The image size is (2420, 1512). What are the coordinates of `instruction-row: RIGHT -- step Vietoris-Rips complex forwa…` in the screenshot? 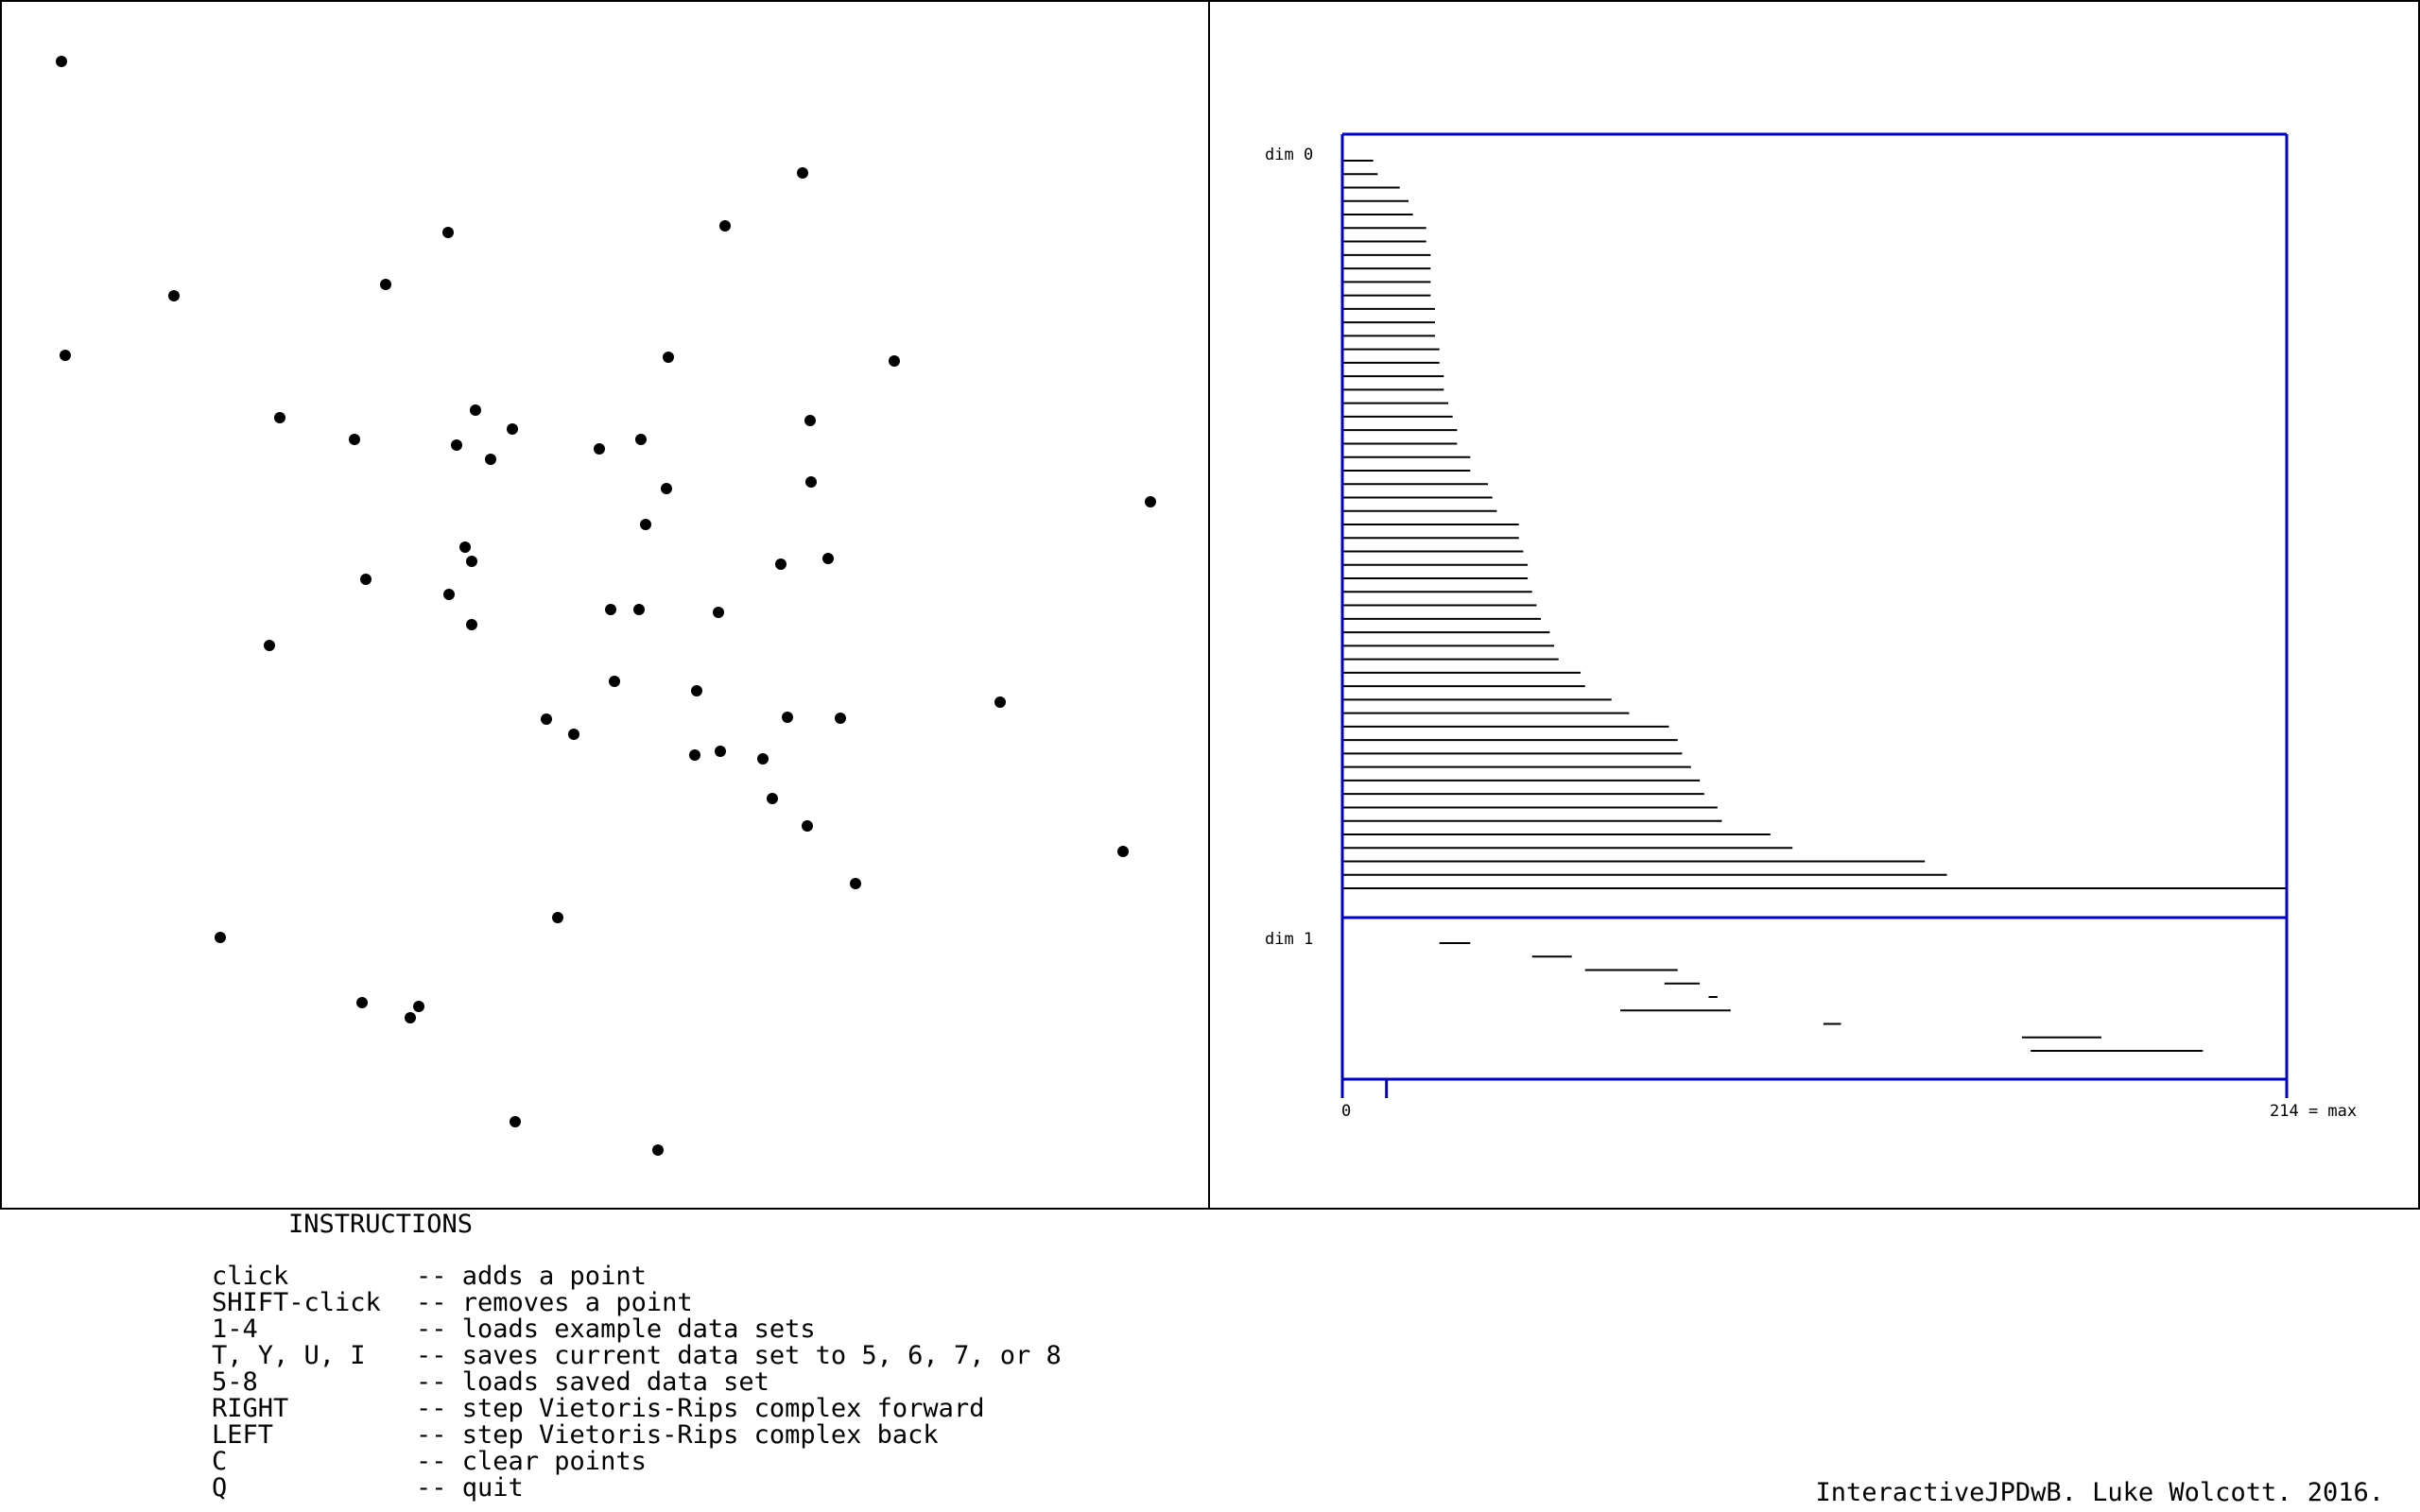 It's located at (637, 1409).